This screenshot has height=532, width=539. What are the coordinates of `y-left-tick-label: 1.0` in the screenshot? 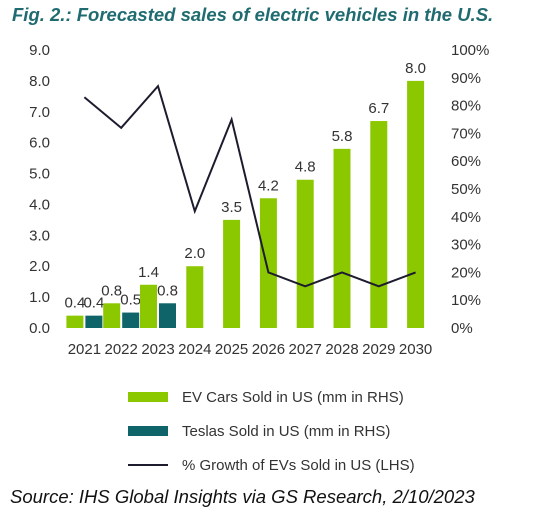 It's located at (39, 297).